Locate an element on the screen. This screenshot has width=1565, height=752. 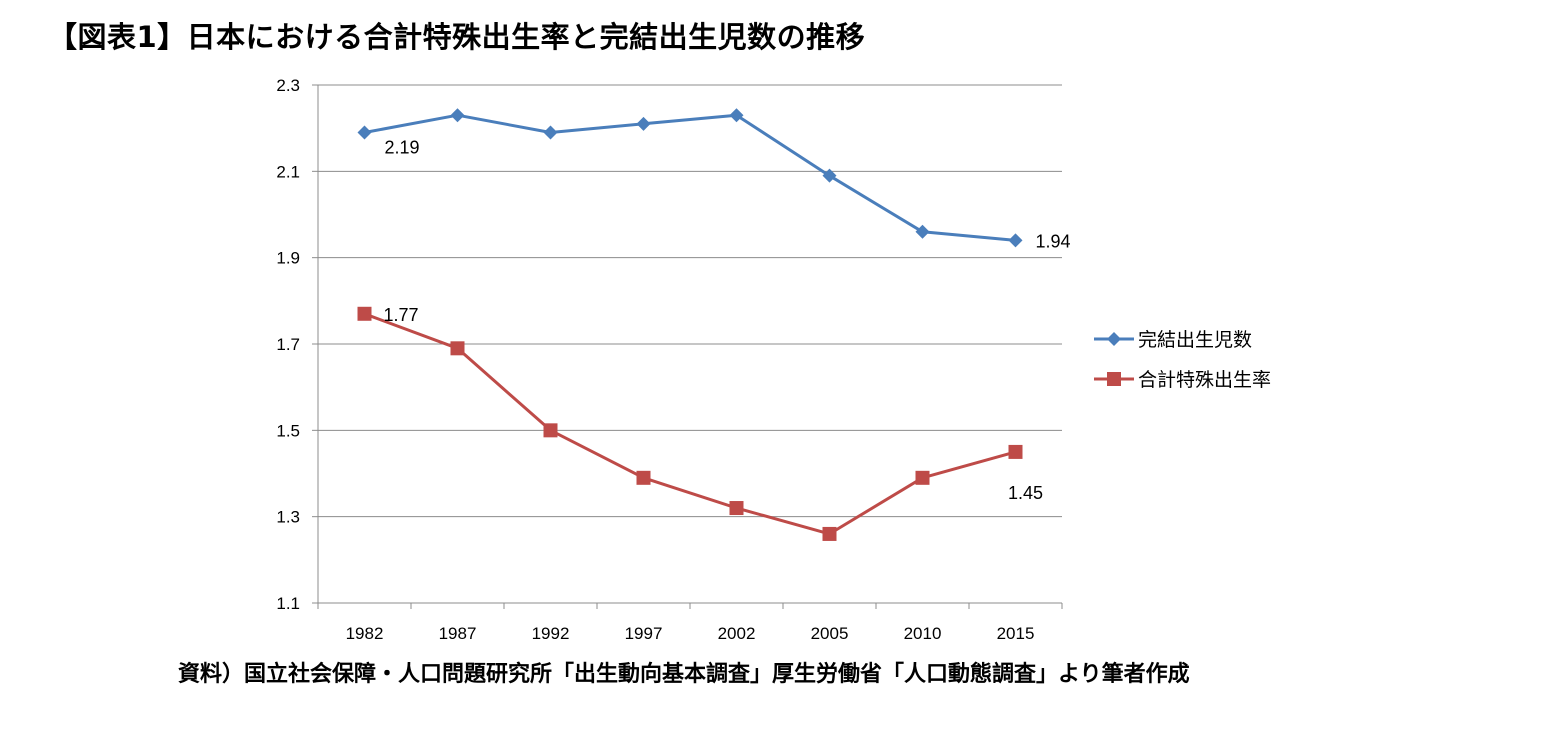
legend-marker-diamond is located at coordinates (1114, 339).